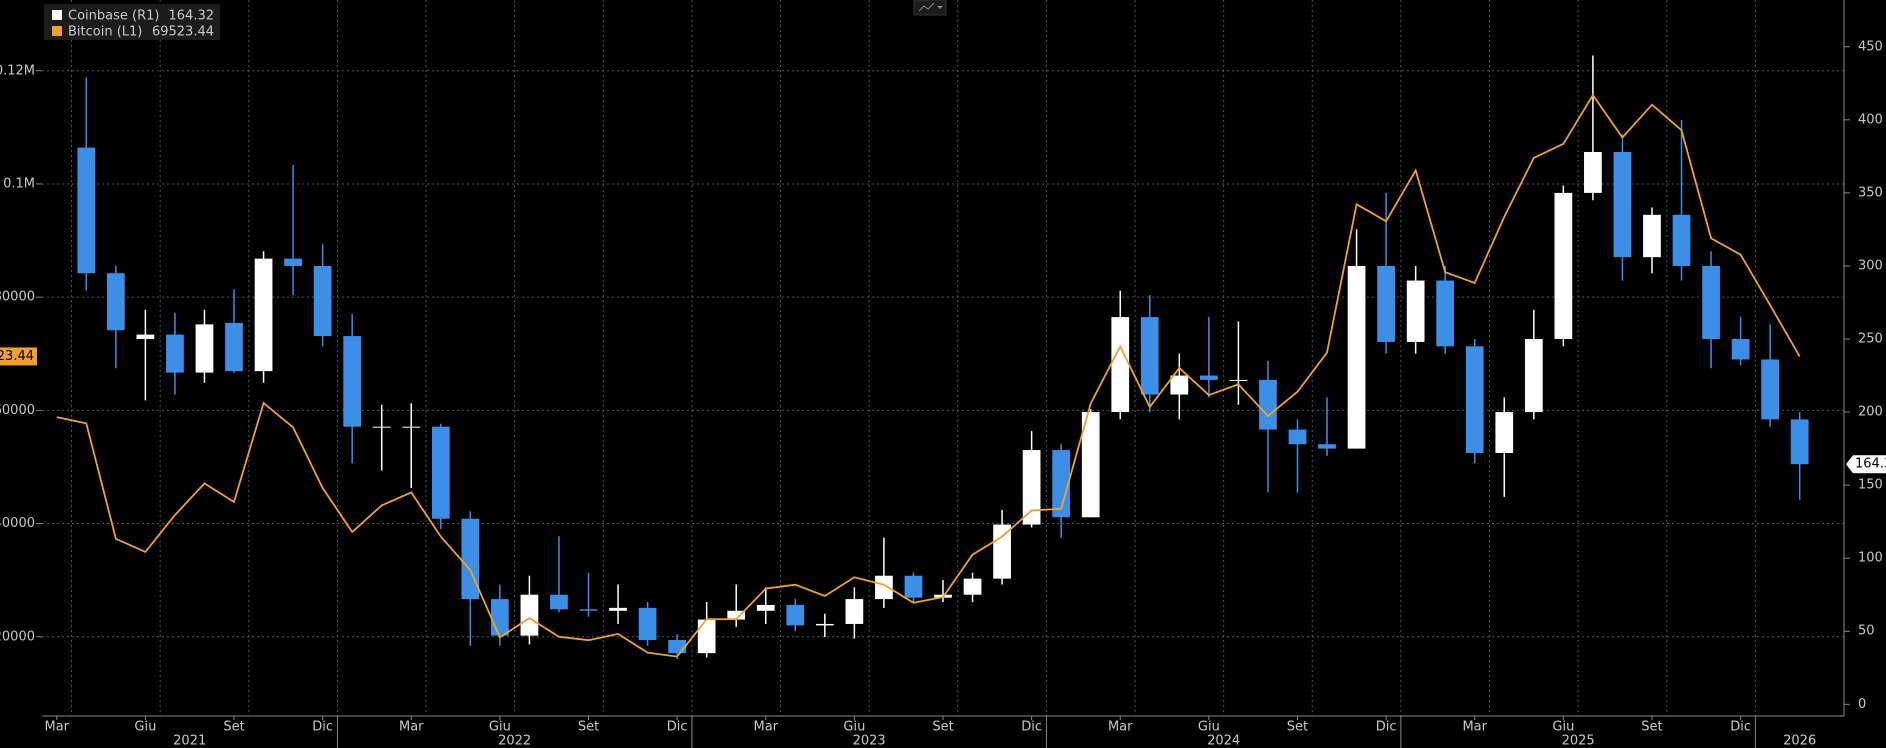 The image size is (1886, 748). What do you see at coordinates (514, 741) in the screenshot?
I see `year-label: 2022` at bounding box center [514, 741].